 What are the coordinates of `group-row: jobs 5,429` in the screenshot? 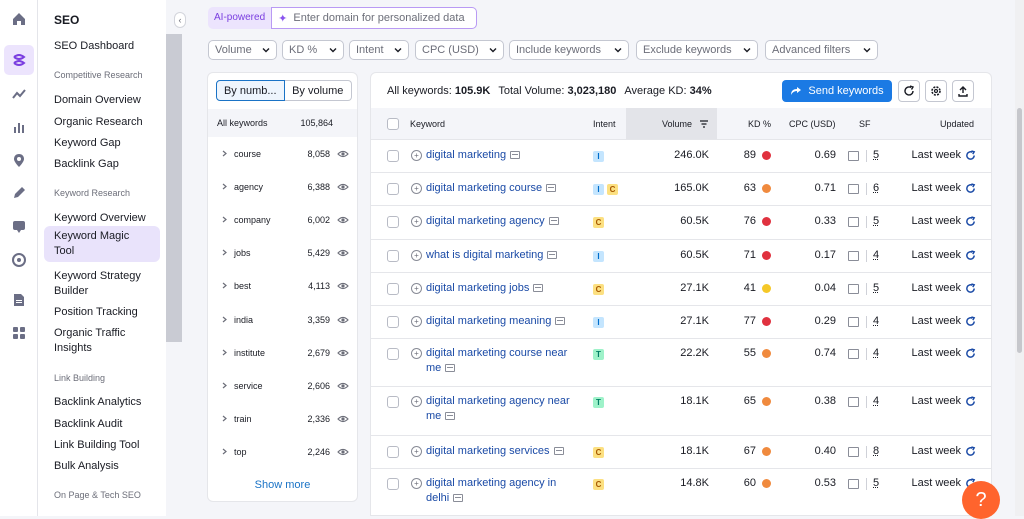 It's located at (282, 253).